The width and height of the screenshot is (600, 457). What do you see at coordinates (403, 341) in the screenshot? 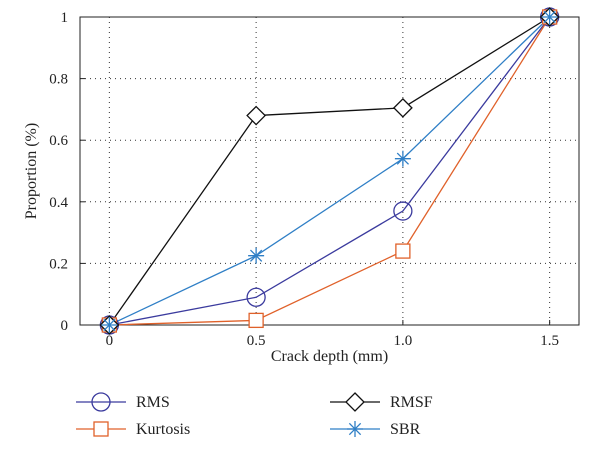
I see `x-tick-label: 1.0` at bounding box center [403, 341].